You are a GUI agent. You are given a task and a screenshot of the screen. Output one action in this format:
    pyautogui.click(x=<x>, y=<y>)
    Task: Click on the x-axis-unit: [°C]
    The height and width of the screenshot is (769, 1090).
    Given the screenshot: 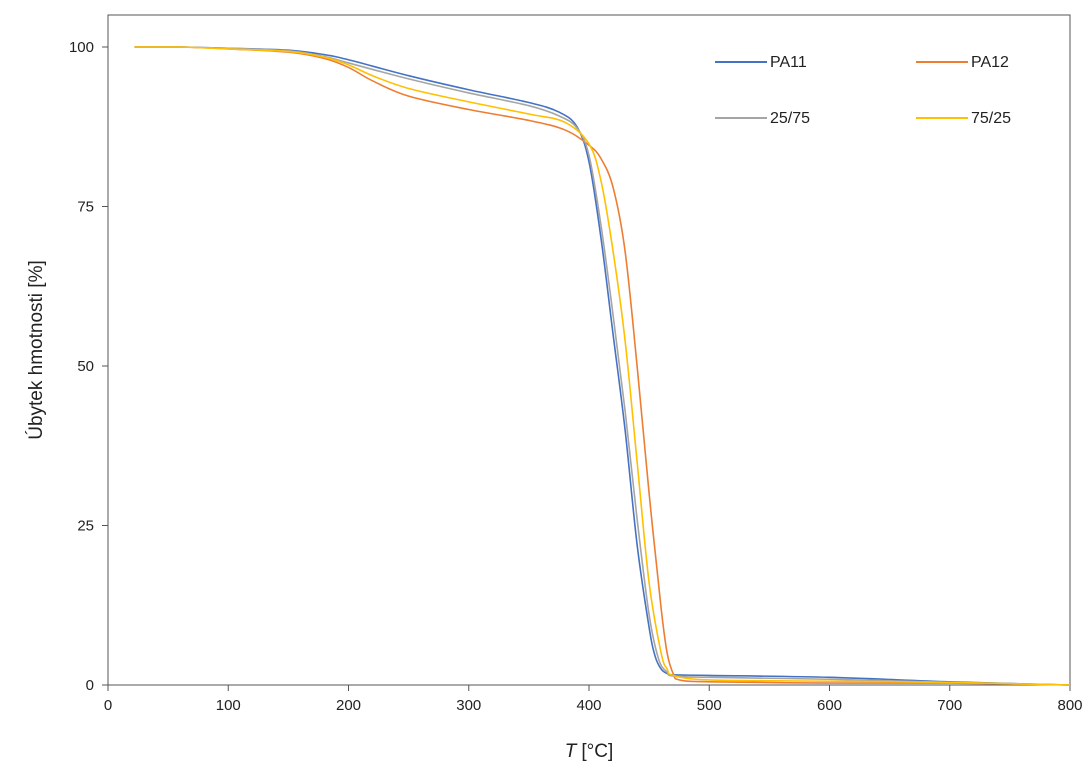 What is the action you would take?
    pyautogui.click(x=597, y=751)
    